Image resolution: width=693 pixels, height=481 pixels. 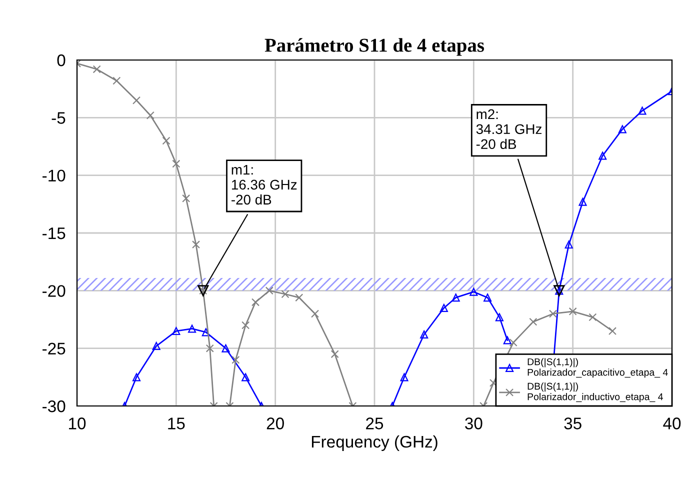 What do you see at coordinates (176, 424) in the screenshot?
I see `x-tick-label: 15` at bounding box center [176, 424].